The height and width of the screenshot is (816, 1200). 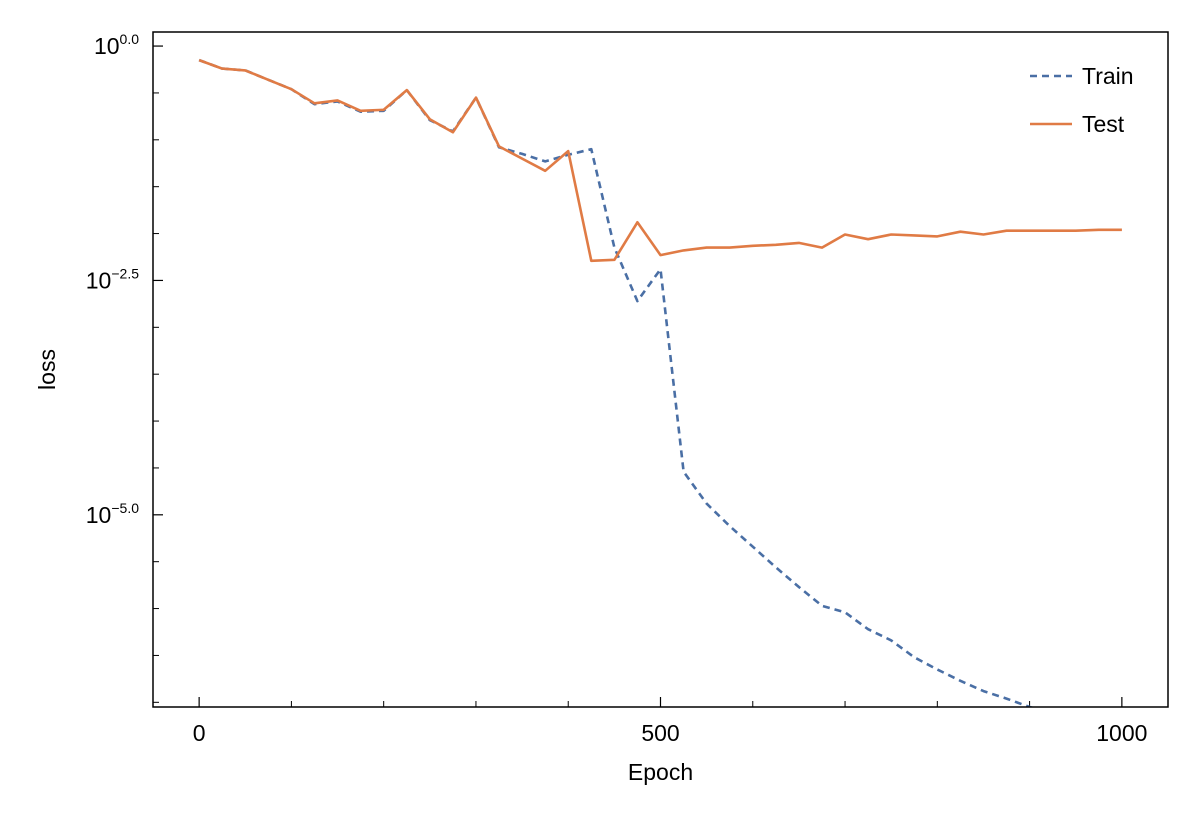 What do you see at coordinates (112, 279) in the screenshot?
I see `y-tick-label: 10−2.5` at bounding box center [112, 279].